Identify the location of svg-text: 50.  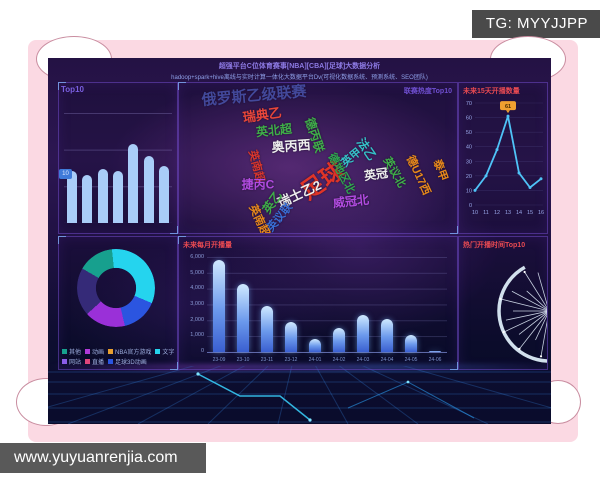
(469, 133).